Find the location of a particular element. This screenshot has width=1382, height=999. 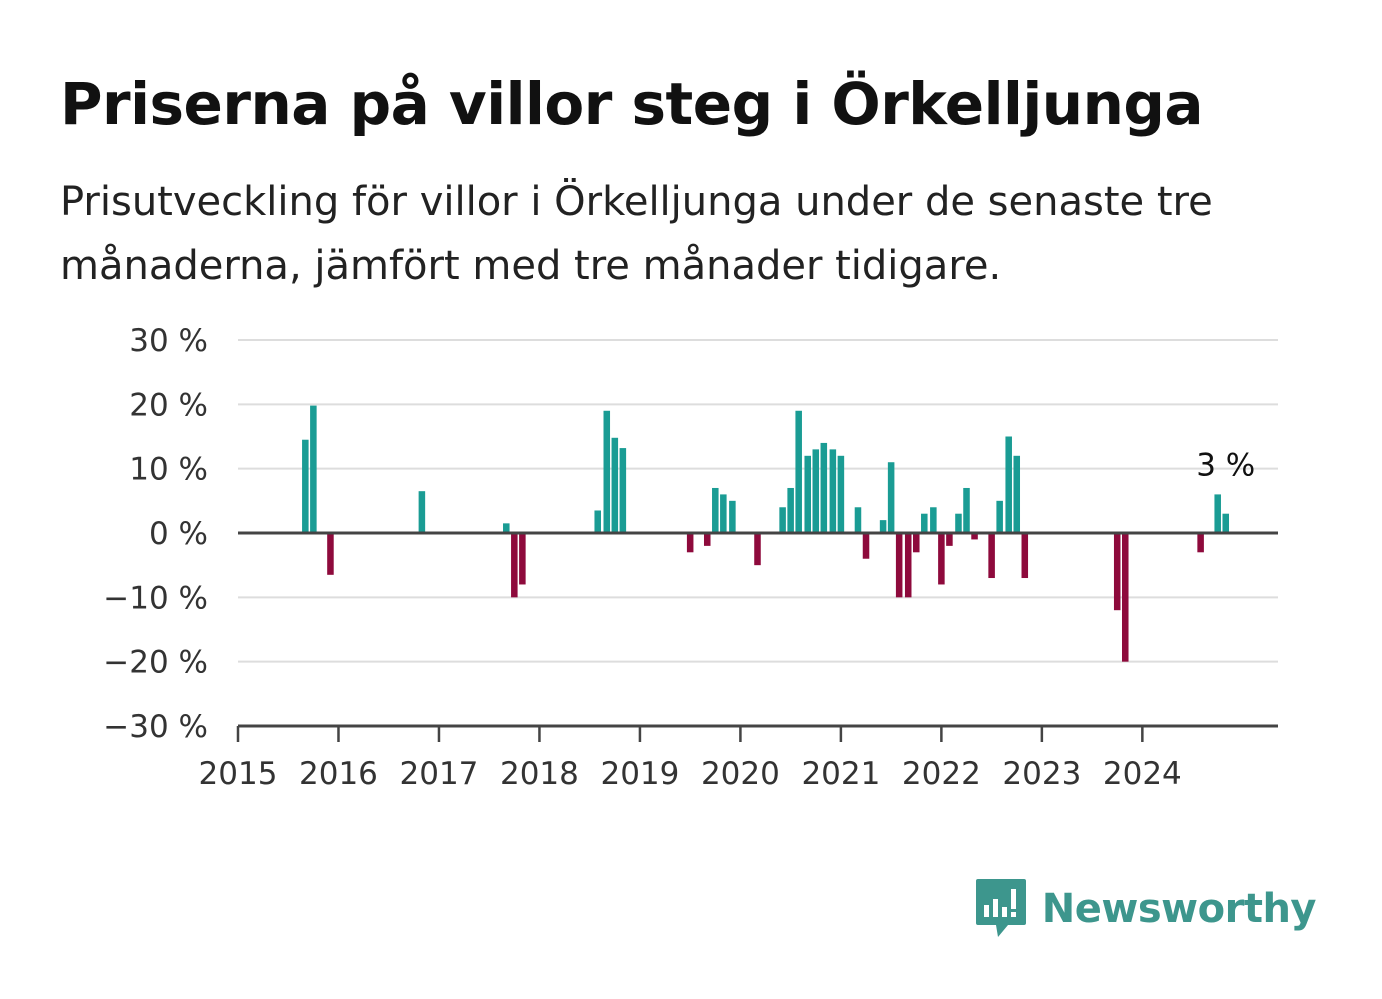

y-tick-label: 10 % is located at coordinates (168, 470).